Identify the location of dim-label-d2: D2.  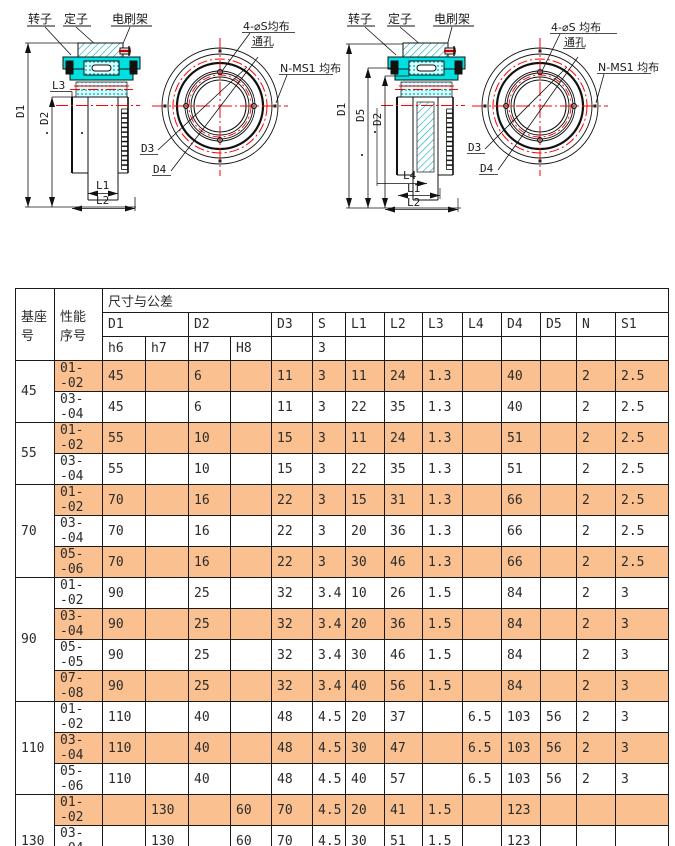
(44, 118).